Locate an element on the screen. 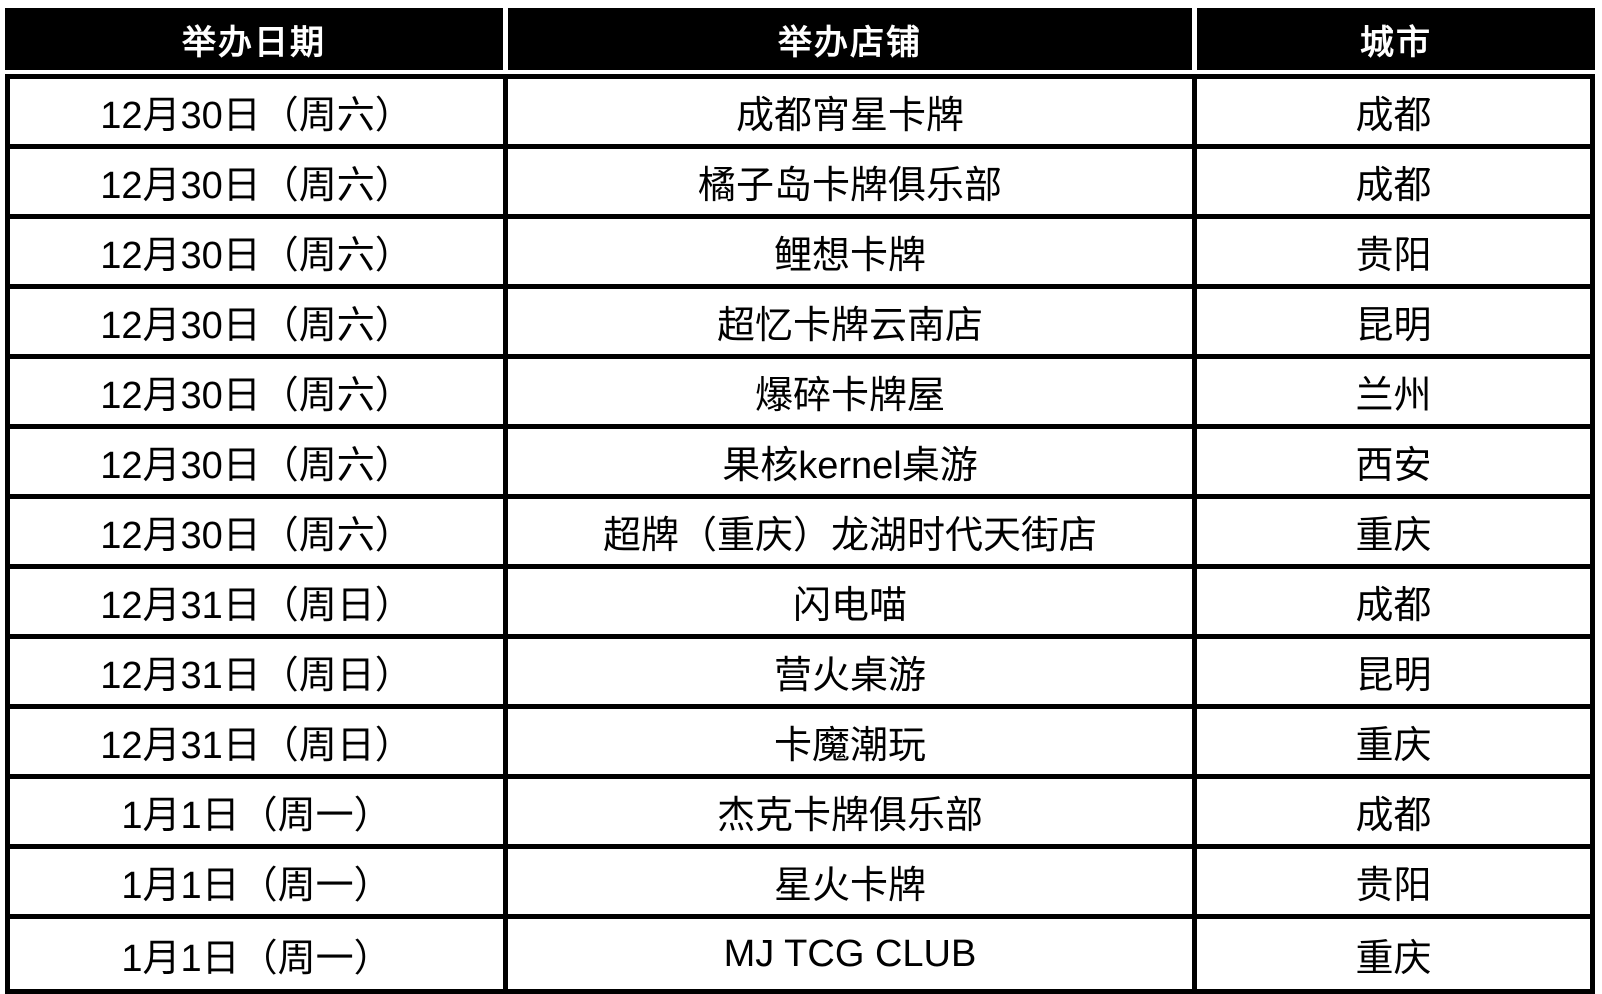  table-row: 12月30日（周六） 成都宵星卡牌 成都 is located at coordinates (800, 114).